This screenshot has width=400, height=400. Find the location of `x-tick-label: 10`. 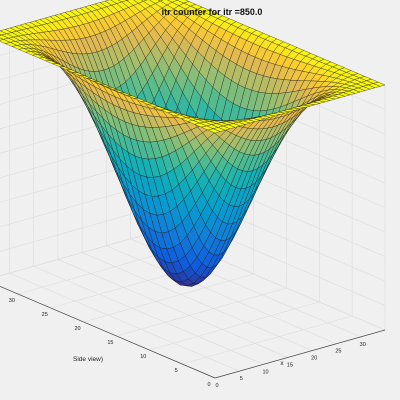

x-tick-label: 10 is located at coordinates (266, 372).